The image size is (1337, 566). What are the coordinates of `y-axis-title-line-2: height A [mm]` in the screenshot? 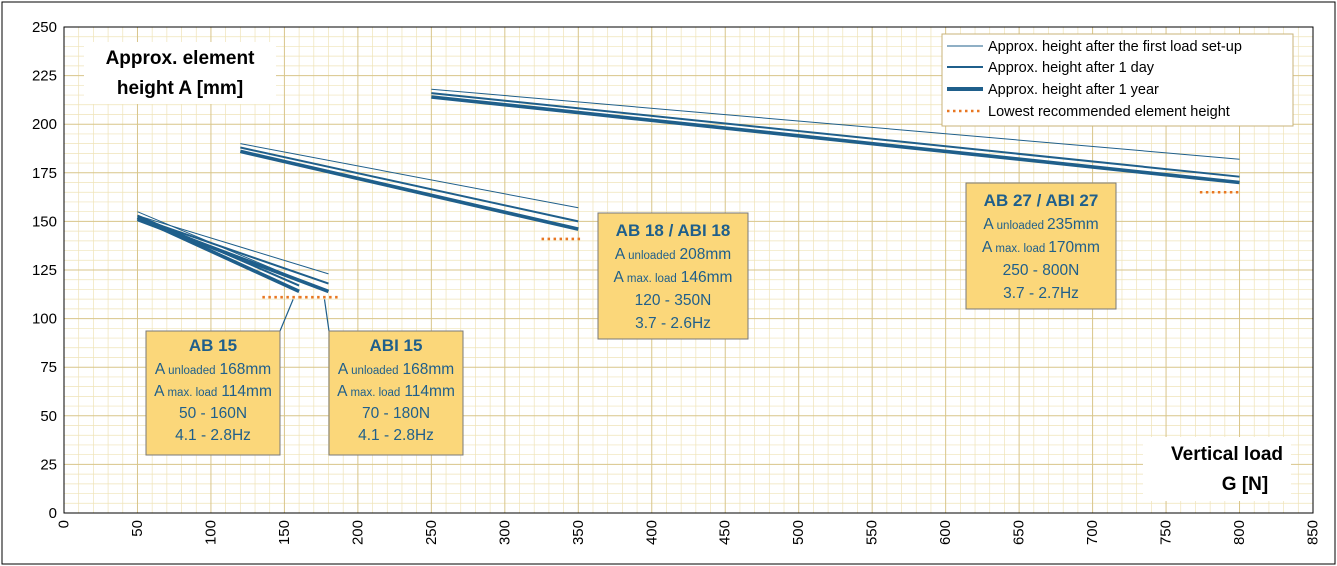 It's located at (180, 88).